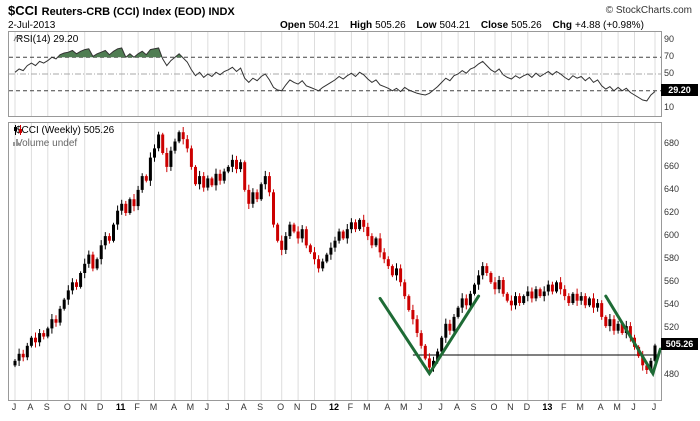  I want to click on x-axis-year-label: 11, so click(120, 407).